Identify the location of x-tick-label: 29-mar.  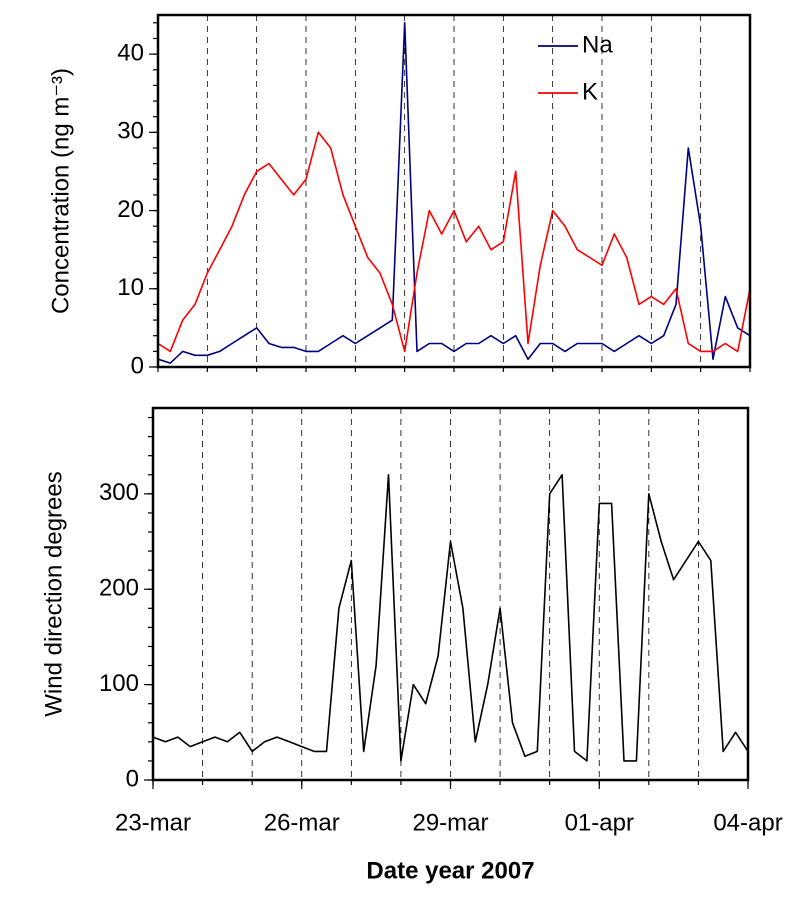
(450, 822).